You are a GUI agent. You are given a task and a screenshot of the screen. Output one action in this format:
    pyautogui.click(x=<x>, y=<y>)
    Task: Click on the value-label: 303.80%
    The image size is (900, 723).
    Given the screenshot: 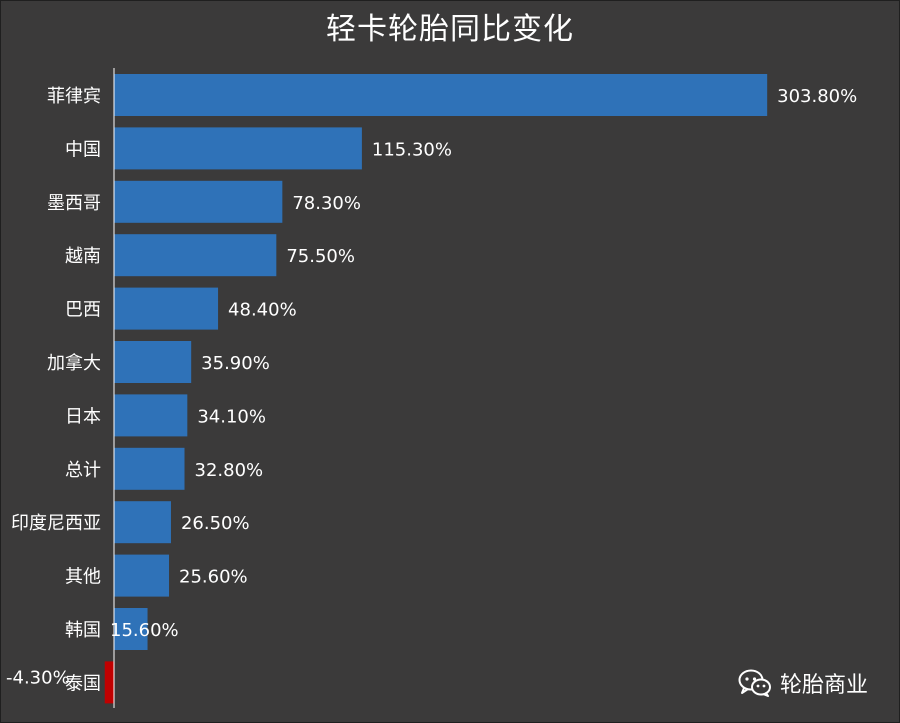 What is the action you would take?
    pyautogui.click(x=817, y=96)
    